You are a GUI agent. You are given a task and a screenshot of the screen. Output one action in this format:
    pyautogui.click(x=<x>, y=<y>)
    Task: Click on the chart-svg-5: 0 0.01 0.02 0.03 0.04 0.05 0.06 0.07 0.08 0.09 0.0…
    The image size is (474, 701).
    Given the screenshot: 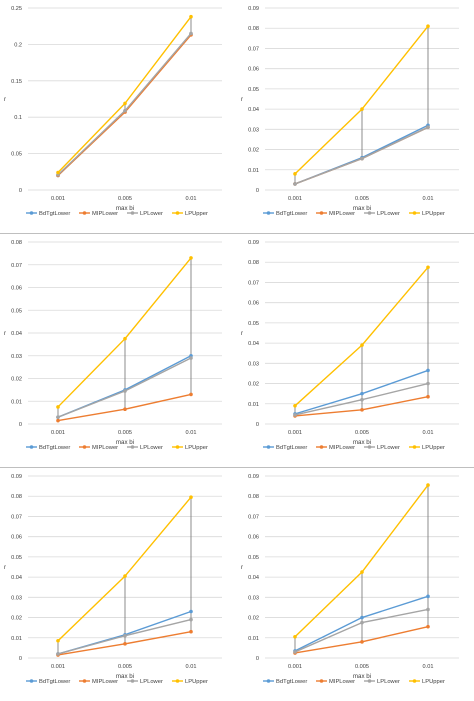 What is the action you would take?
    pyautogui.click(x=113, y=579)
    